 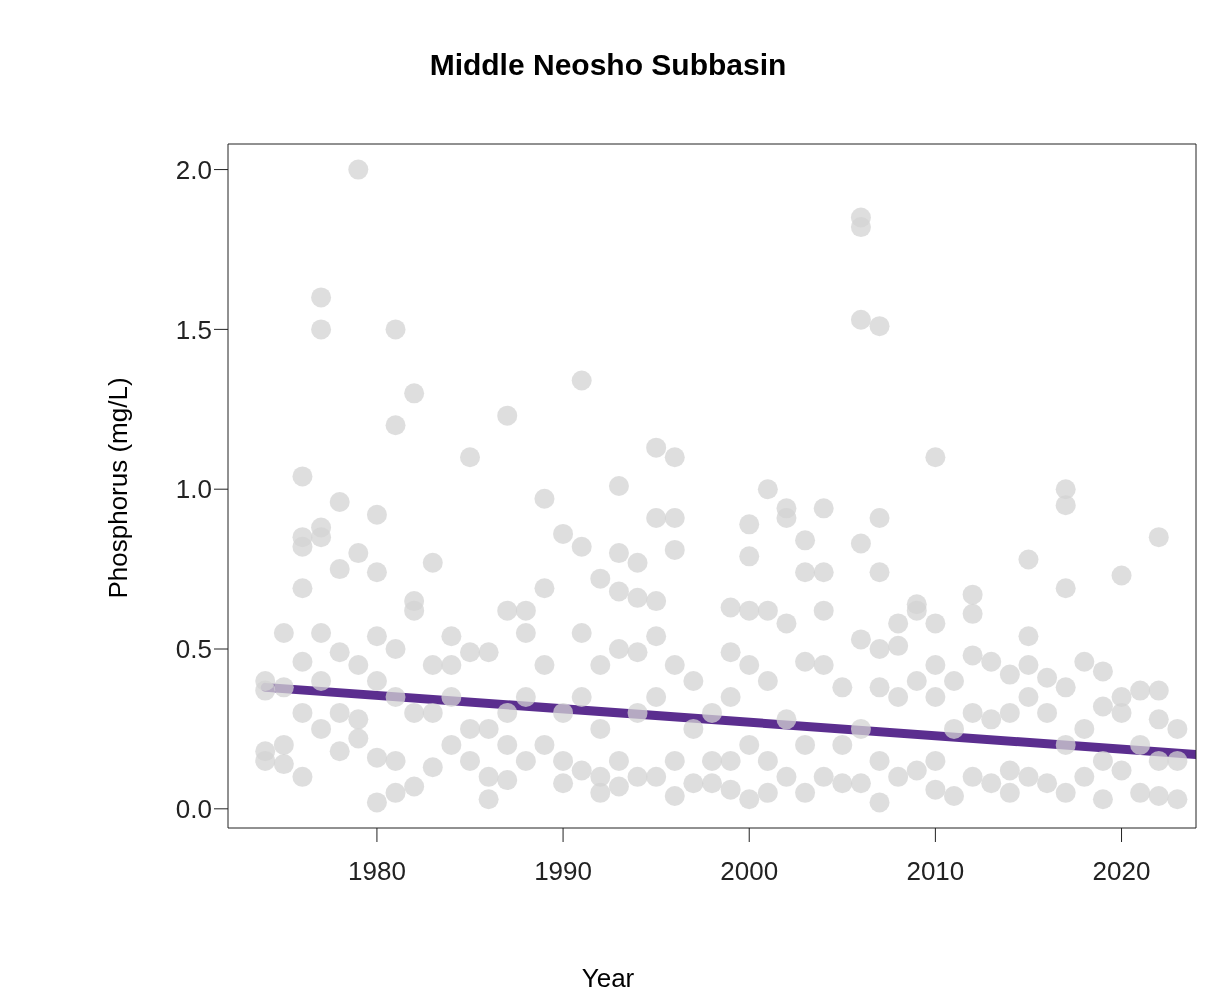 I want to click on y-tick-label: 1.5, so click(x=193, y=329).